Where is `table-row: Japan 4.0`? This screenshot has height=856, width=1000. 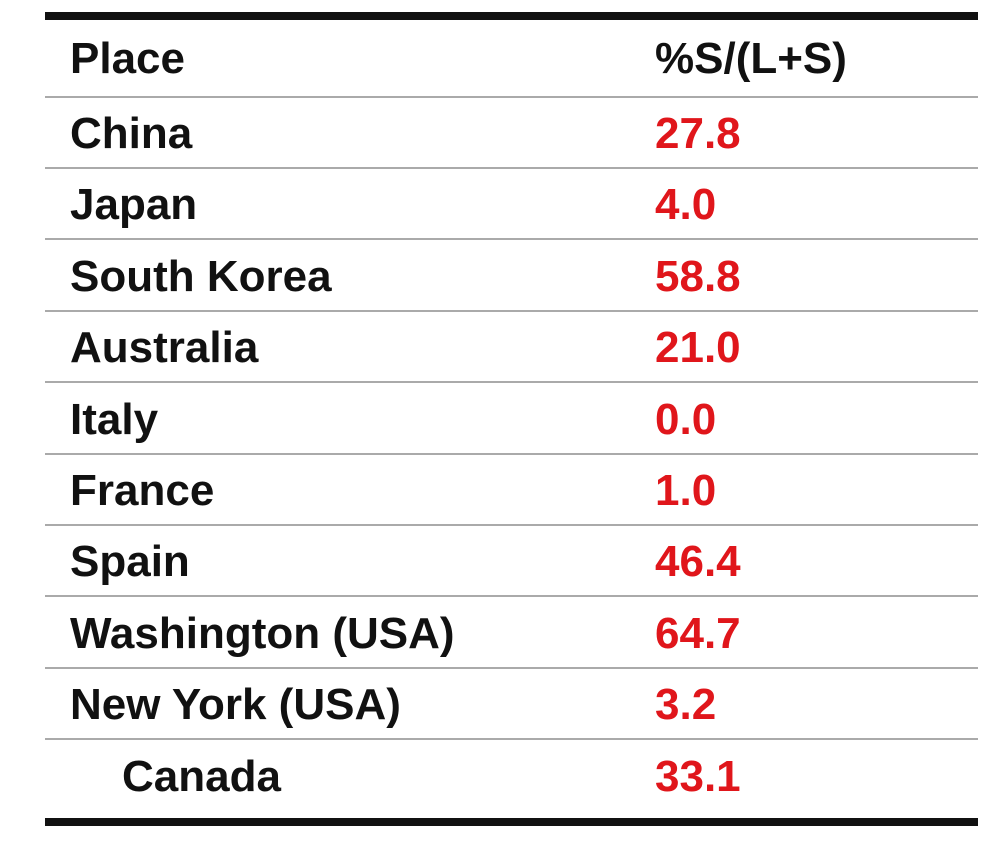 table-row: Japan 4.0 is located at coordinates (511, 205).